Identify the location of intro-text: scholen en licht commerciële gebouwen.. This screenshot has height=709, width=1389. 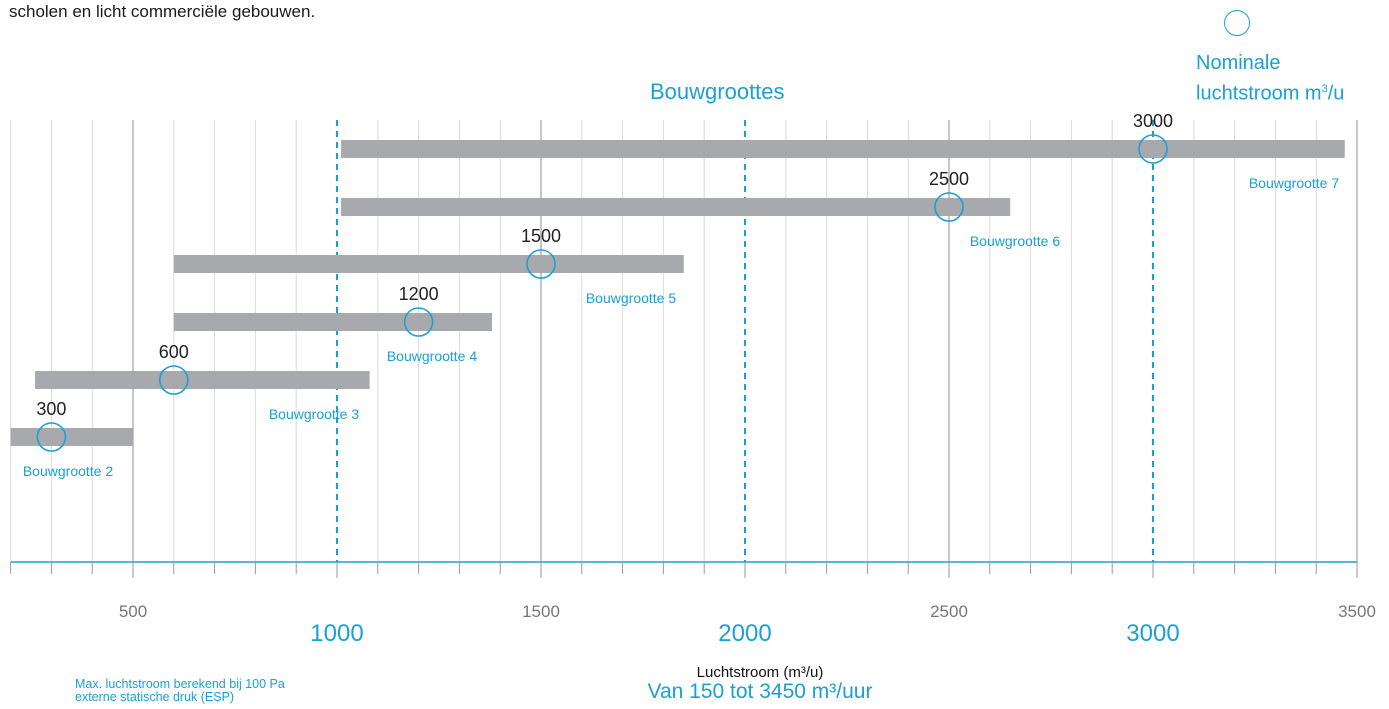
(162, 11).